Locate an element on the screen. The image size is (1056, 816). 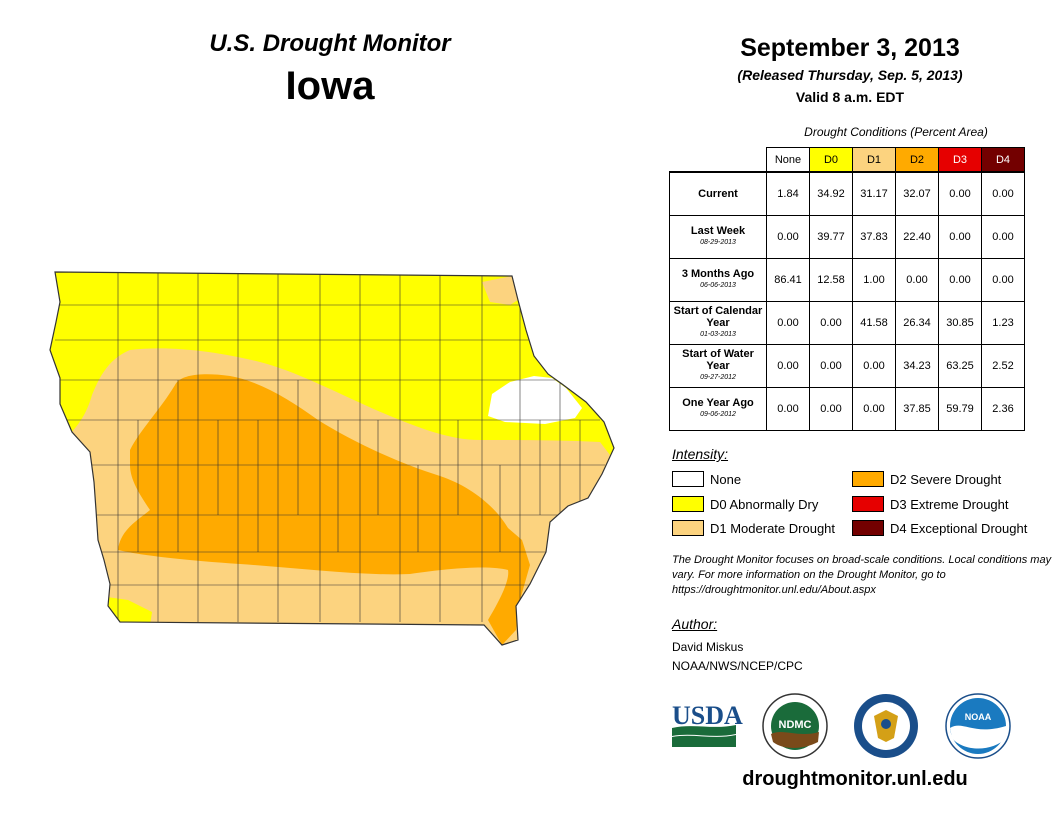
col-header-d2: D2 is located at coordinates (917, 160).